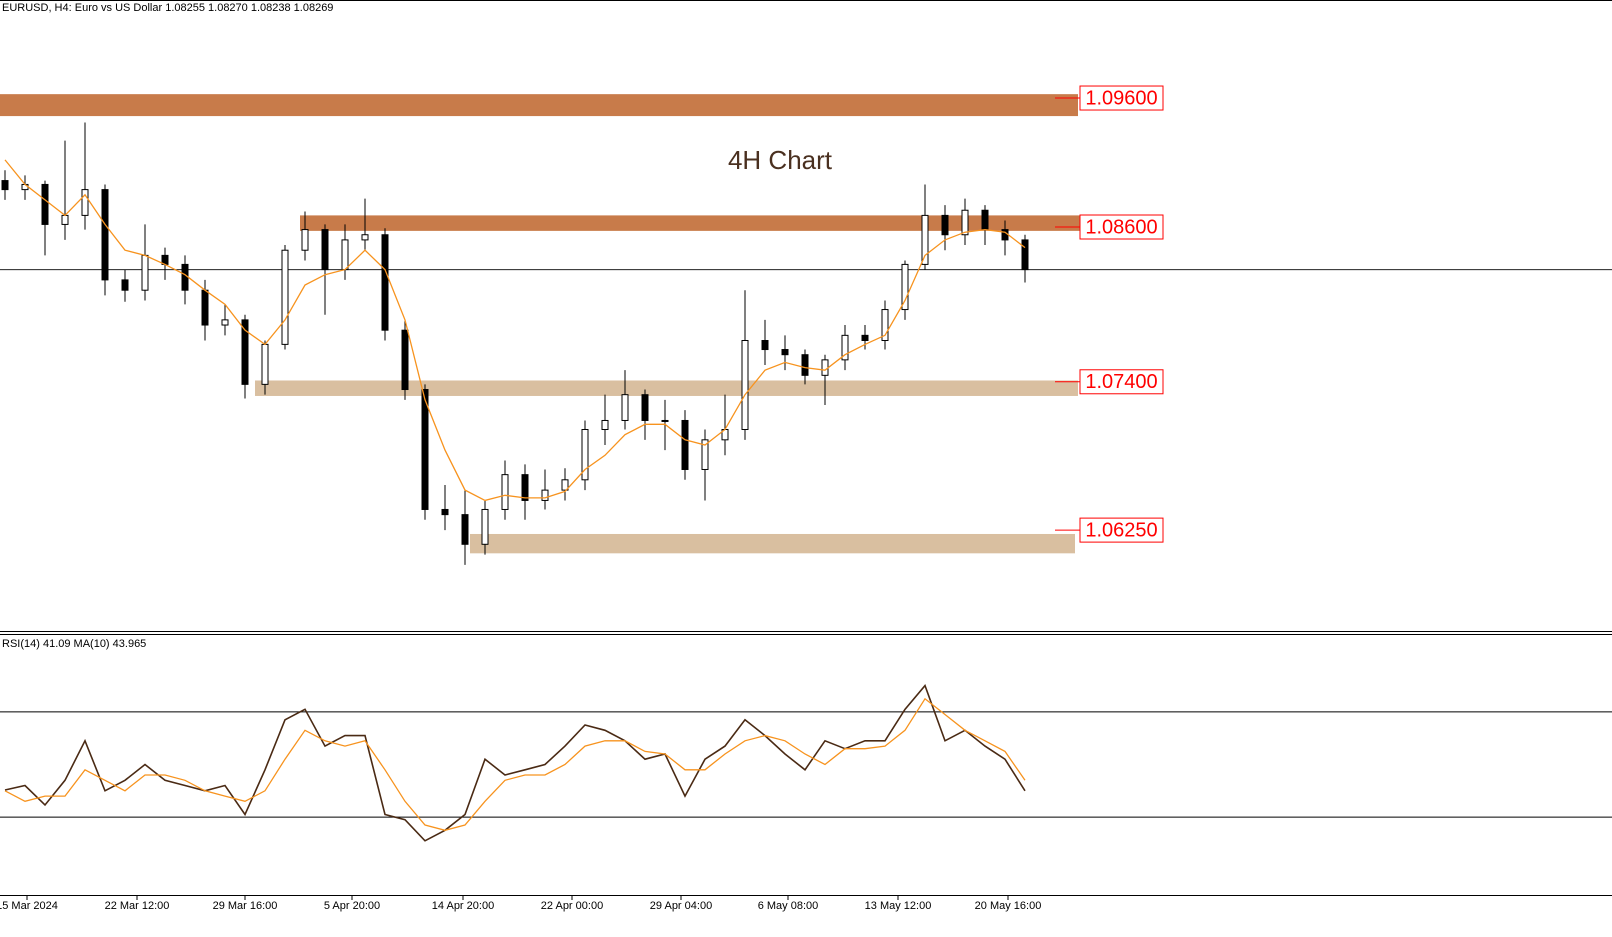 Image resolution: width=1612 pixels, height=937 pixels. I want to click on annotation: 4H Chart, so click(780, 160).